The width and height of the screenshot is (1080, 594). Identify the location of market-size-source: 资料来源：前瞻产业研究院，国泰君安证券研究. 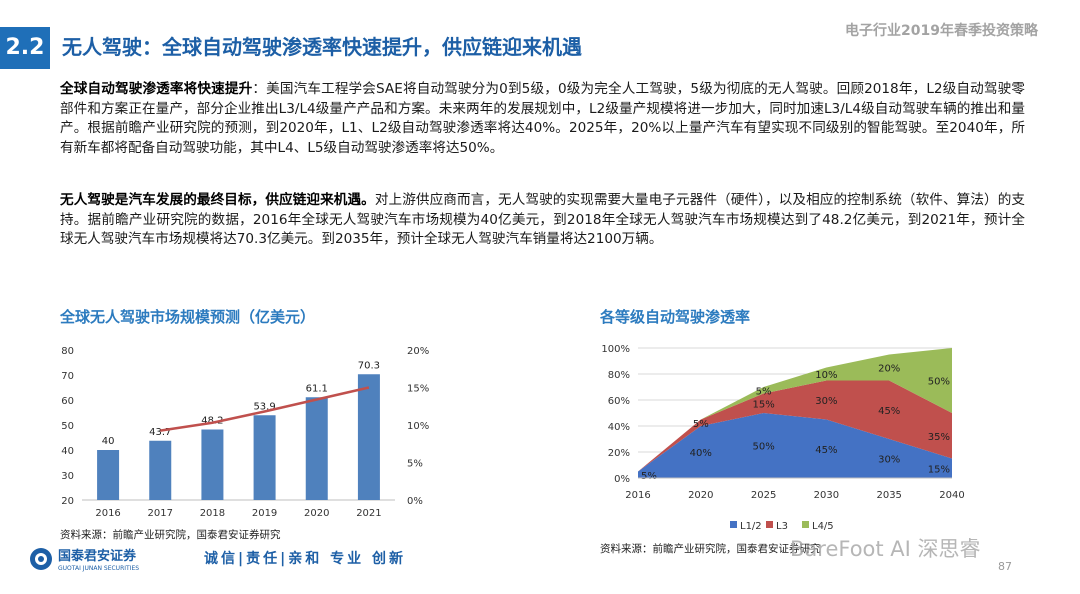
(170, 535).